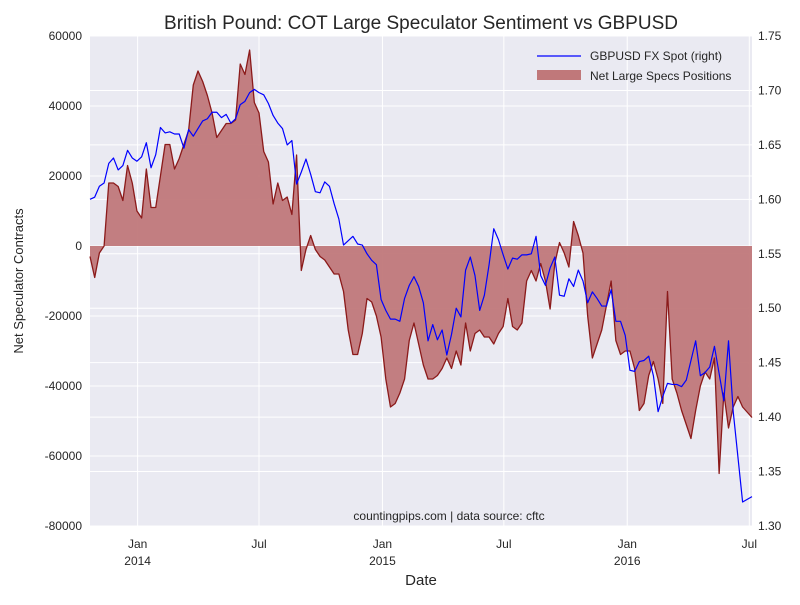 The height and width of the screenshot is (605, 800). Describe the element at coordinates (770, 145) in the screenshot. I see `y2-tick-label: 1.65` at that location.